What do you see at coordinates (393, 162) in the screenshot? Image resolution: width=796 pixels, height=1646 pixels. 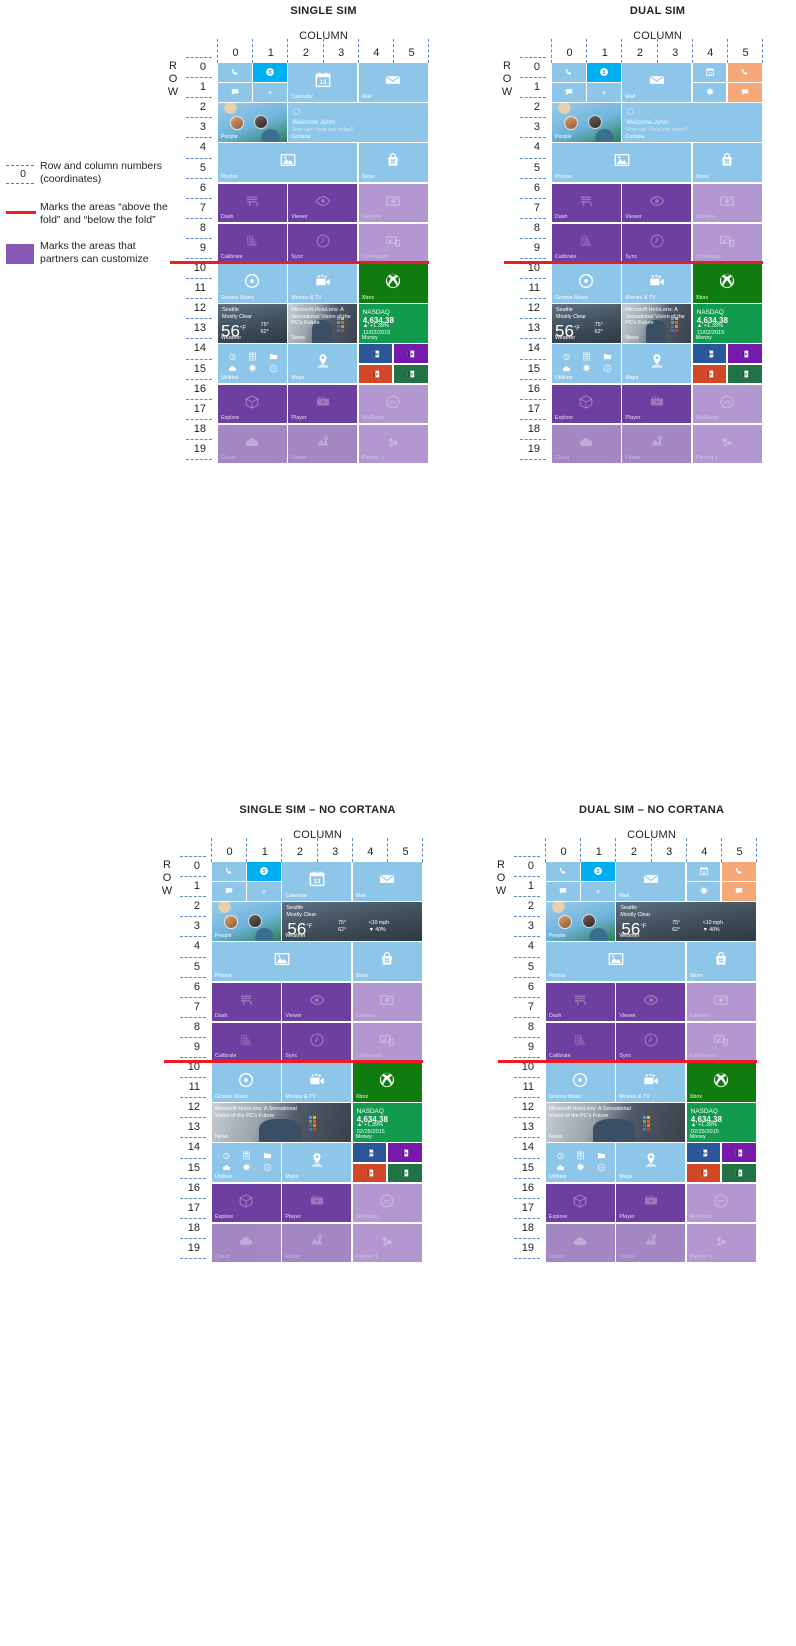 I see `tile-store: Store` at bounding box center [393, 162].